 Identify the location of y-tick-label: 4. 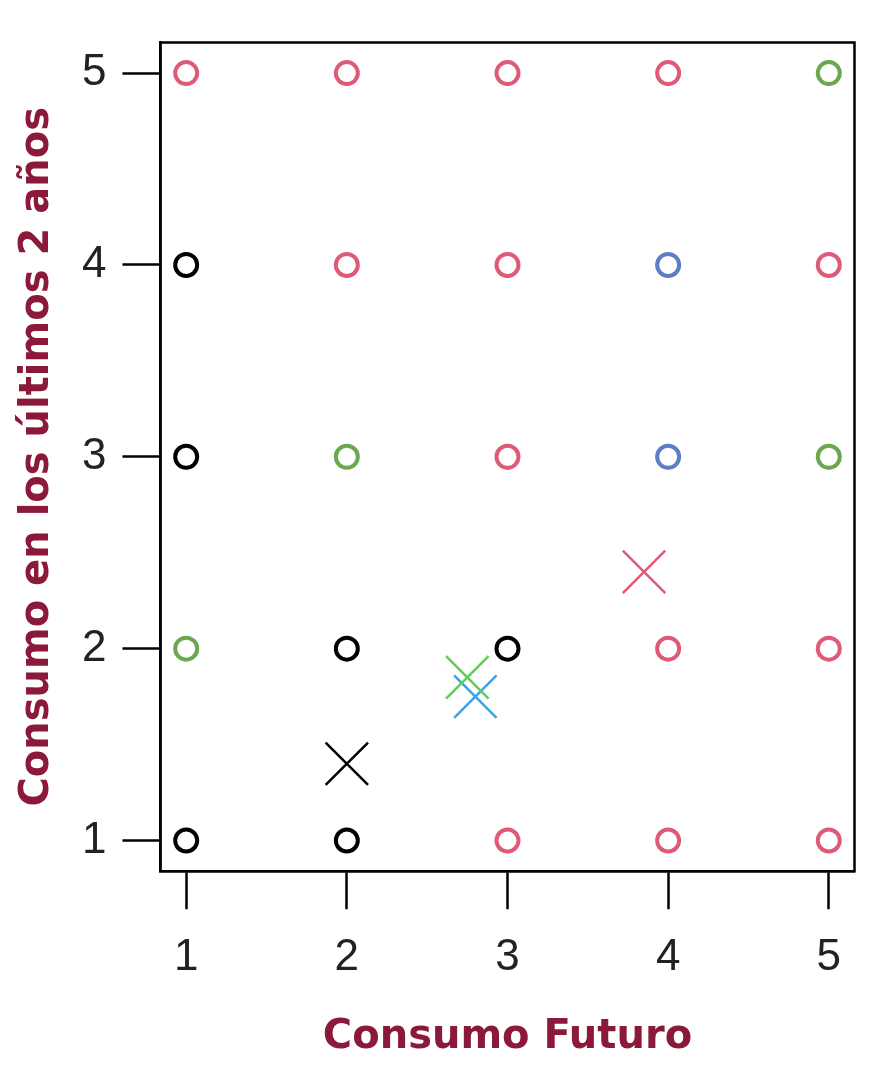
(94, 262).